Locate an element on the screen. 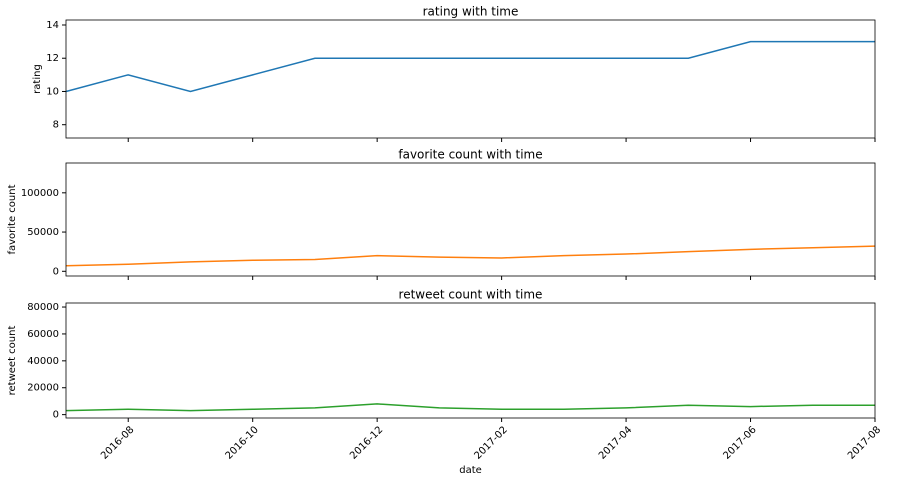  x-tick-label: 2017-06 is located at coordinates (739, 442).